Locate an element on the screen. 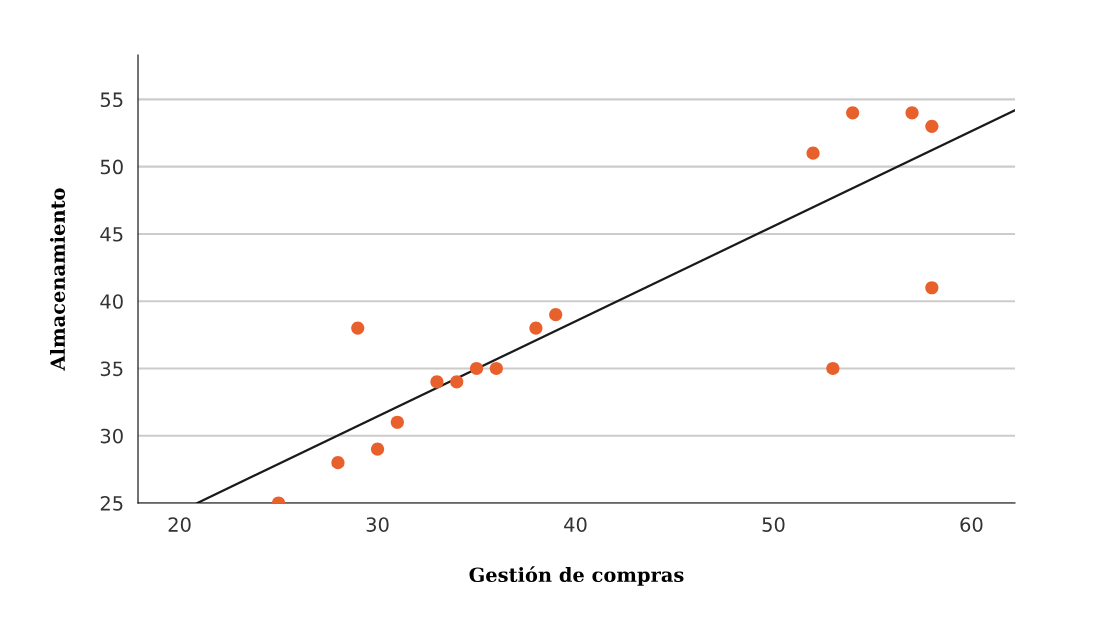 The image size is (1118, 617). x-axis-title: Gestión de compras is located at coordinates (576, 576).